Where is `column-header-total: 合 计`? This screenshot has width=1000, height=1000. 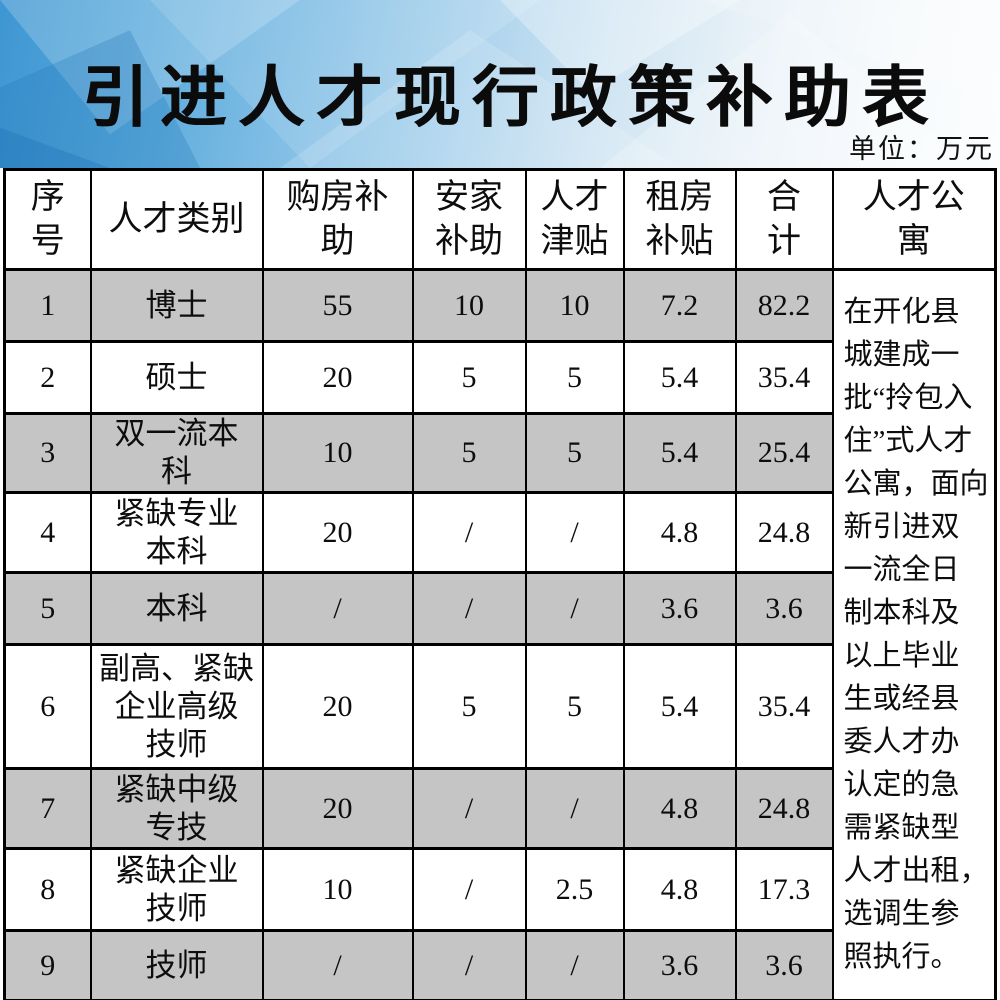 column-header-total: 合 计 is located at coordinates (784, 219).